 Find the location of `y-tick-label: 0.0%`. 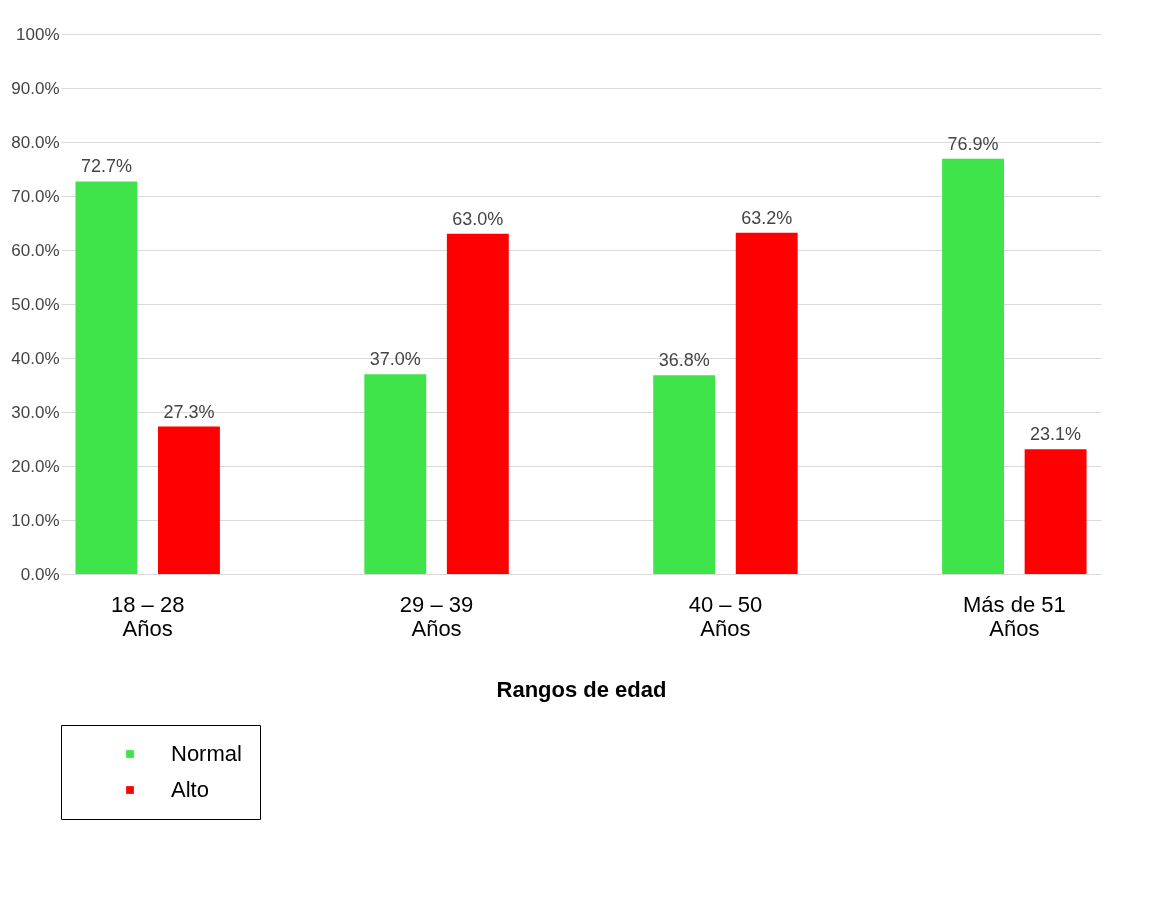

y-tick-label: 0.0% is located at coordinates (40, 574).